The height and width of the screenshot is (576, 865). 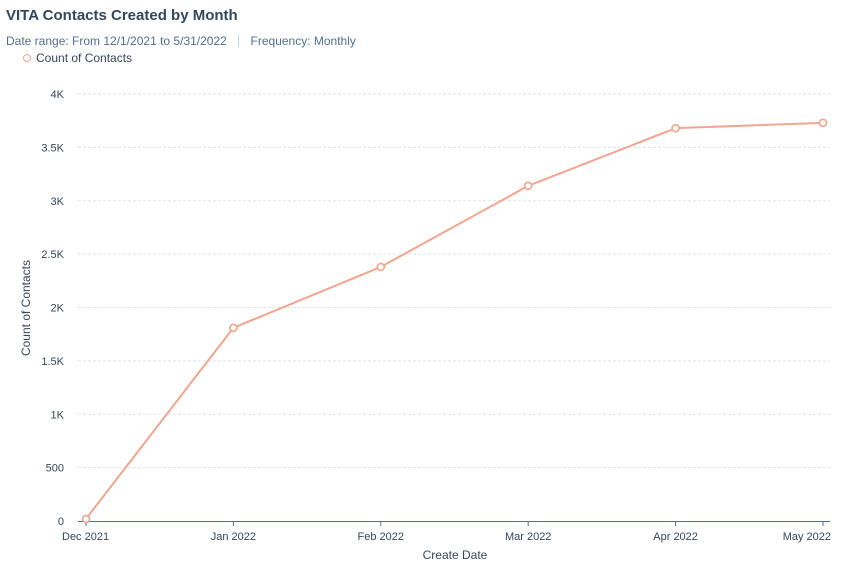 What do you see at coordinates (122, 15) in the screenshot?
I see `chart-title: VITA Contacts Created by Month` at bounding box center [122, 15].